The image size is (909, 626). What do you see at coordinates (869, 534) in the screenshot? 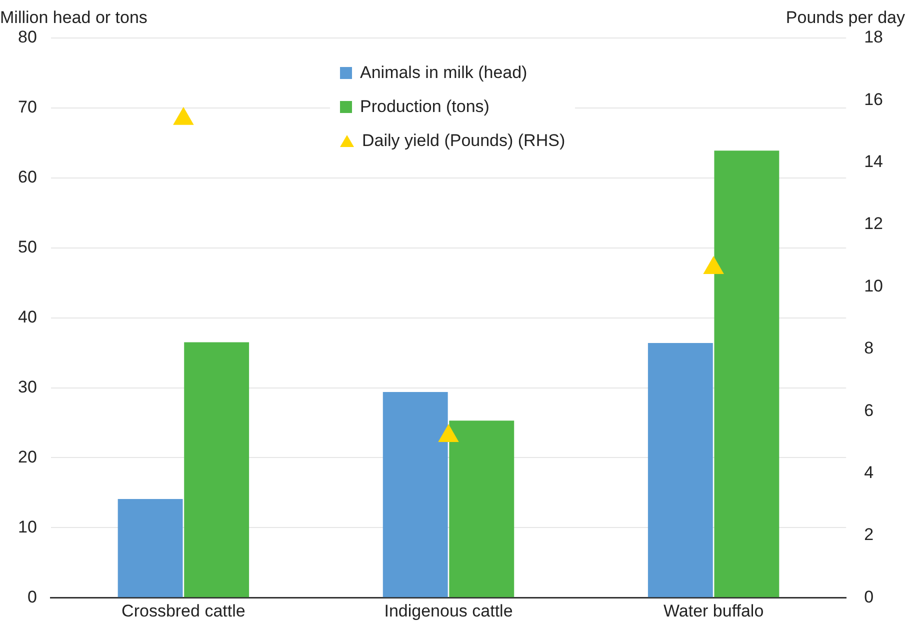
I see `y2-tick-label: 2` at bounding box center [869, 534].